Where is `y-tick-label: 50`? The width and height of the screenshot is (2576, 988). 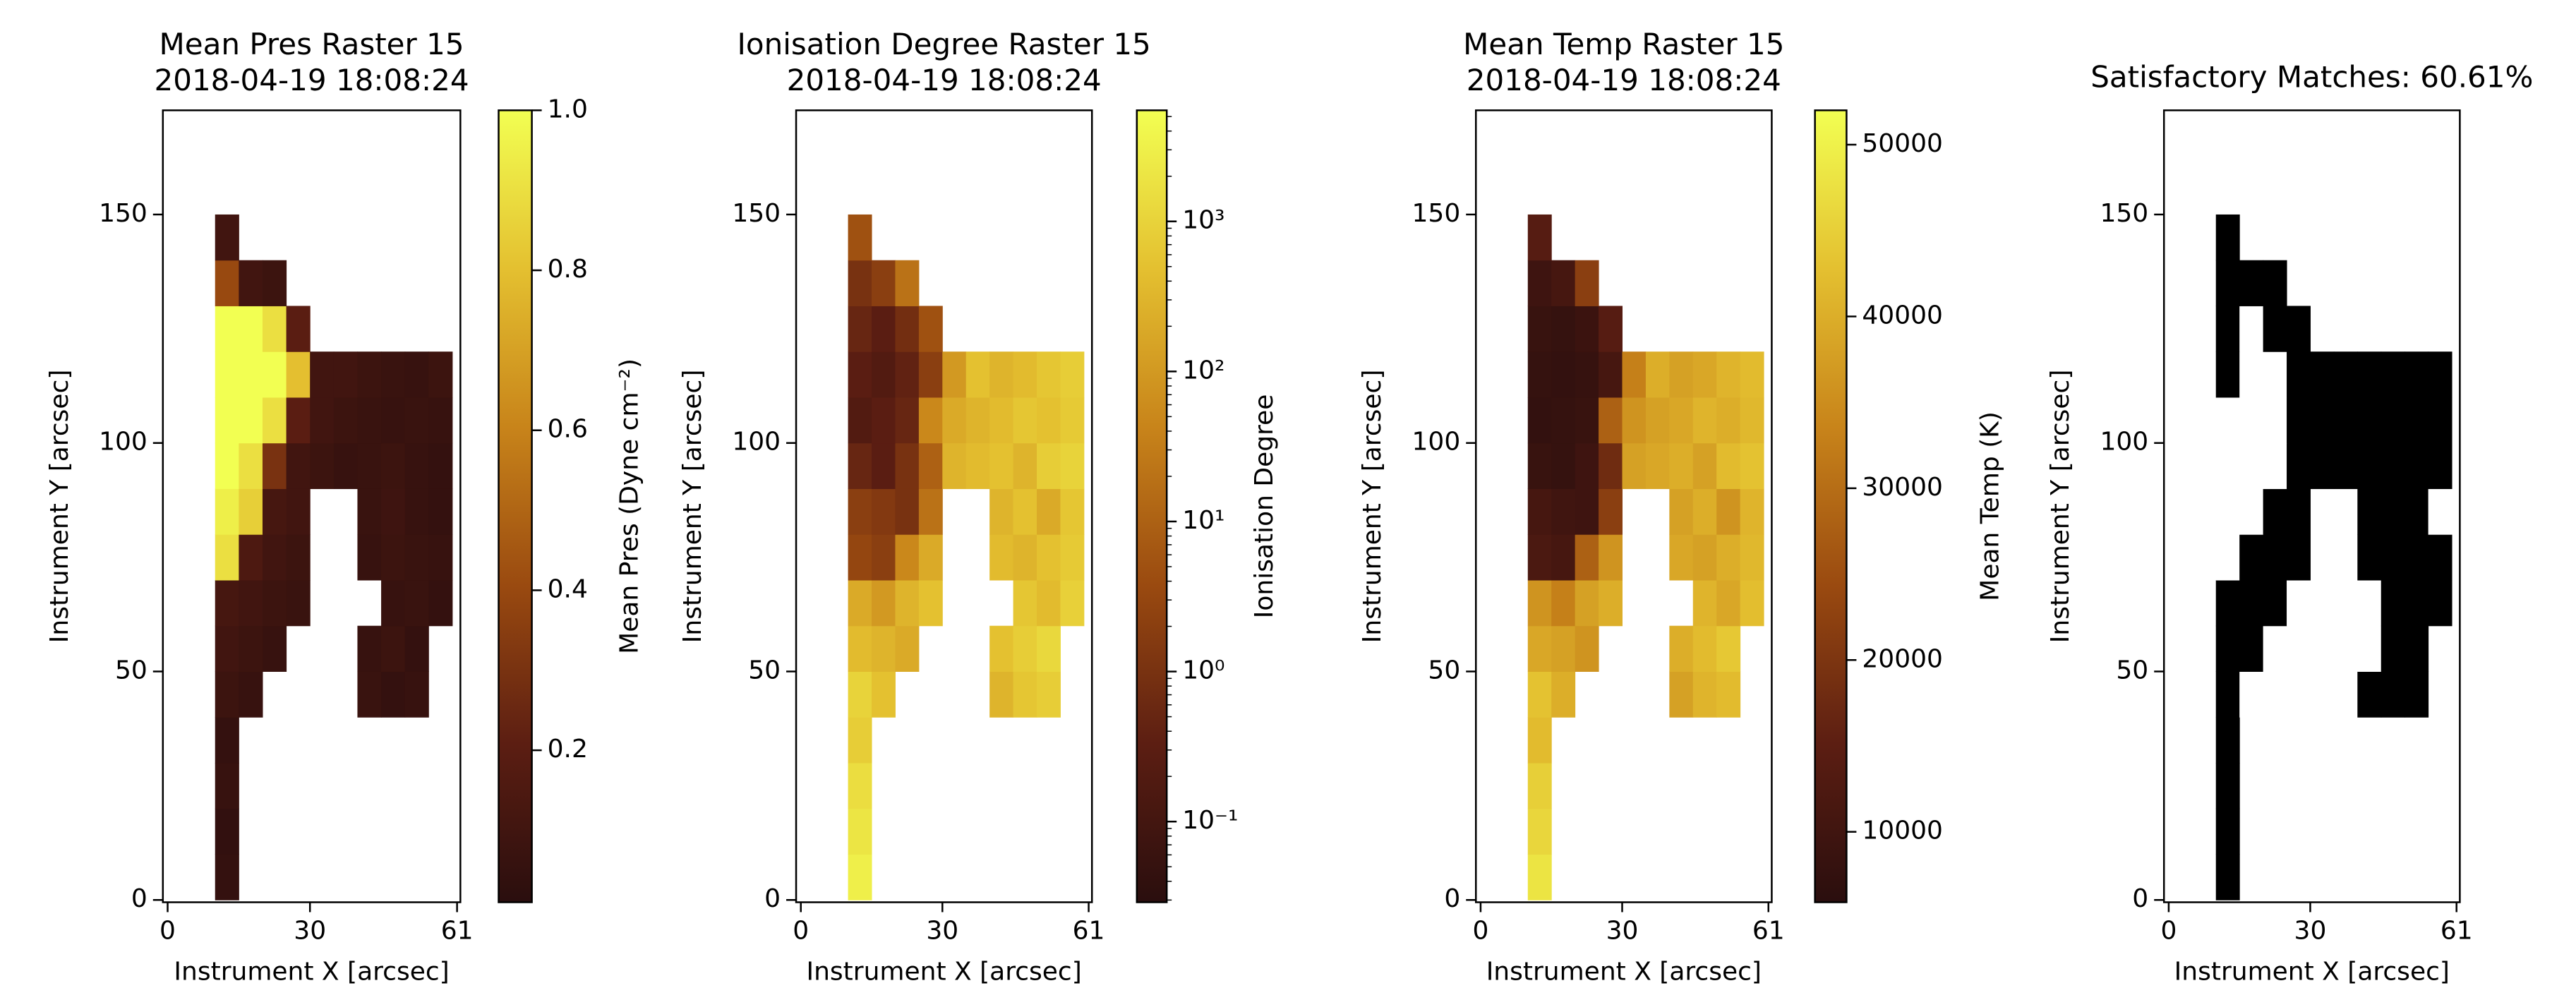
y-tick-label: 50 is located at coordinates (764, 670).